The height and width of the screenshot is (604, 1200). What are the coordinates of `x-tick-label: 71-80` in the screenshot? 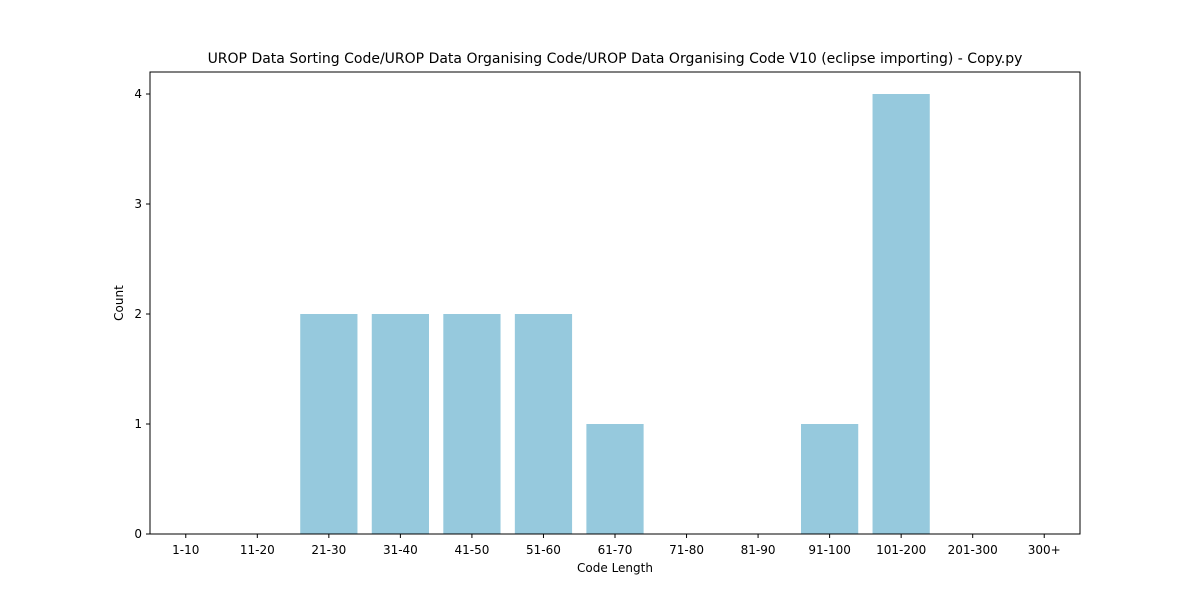 It's located at (686, 550).